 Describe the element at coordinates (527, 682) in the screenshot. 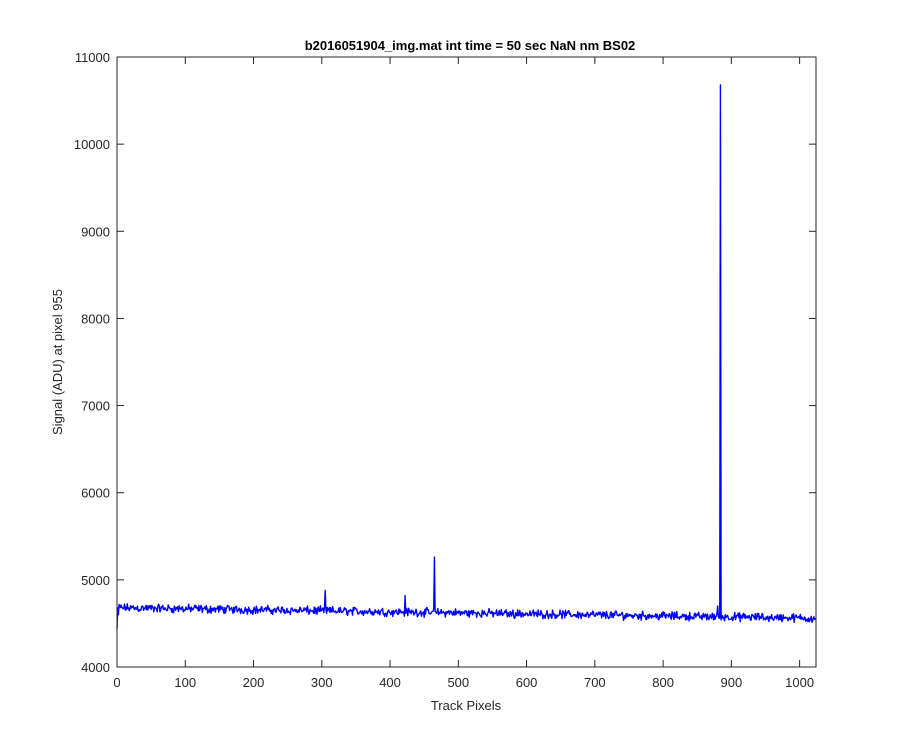

I see `x-tick-label: 600` at that location.